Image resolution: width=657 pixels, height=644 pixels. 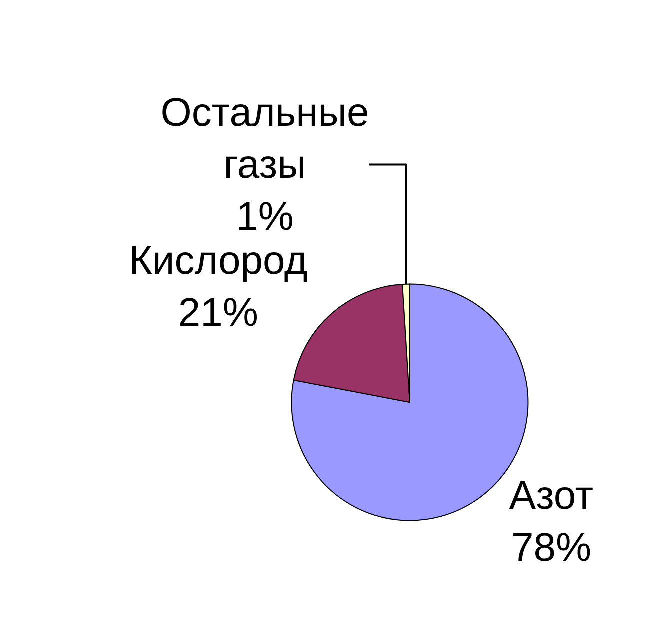 What do you see at coordinates (551, 496) in the screenshot?
I see `slice-label: Азот` at bounding box center [551, 496].